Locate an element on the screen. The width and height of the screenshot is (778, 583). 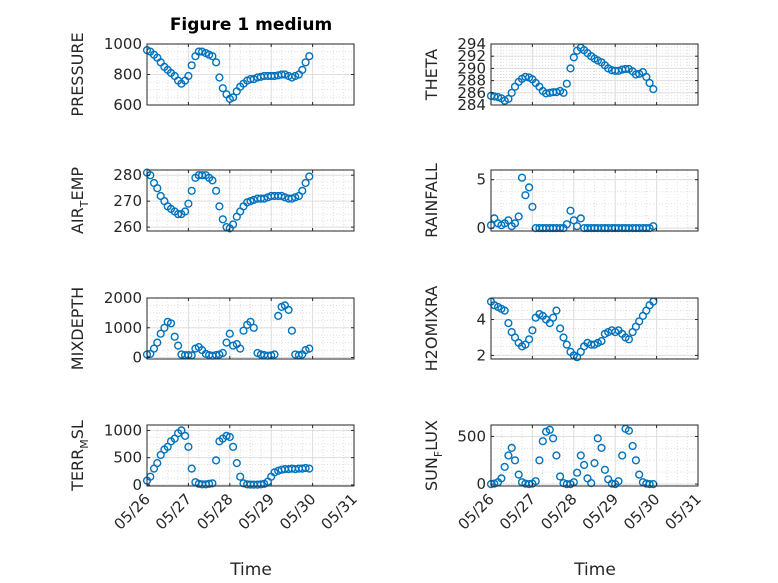
y-tick-label: 288 is located at coordinates (471, 81).